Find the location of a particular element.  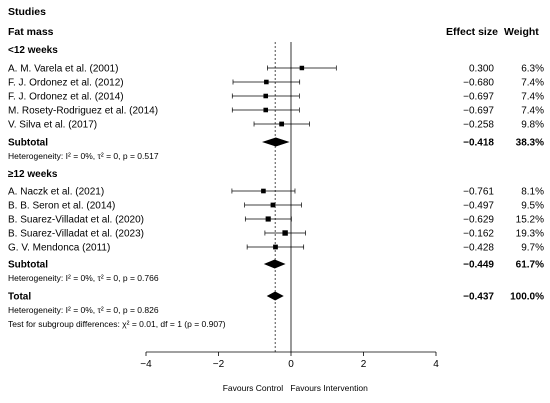

study-effect-0-2: −0.697 is located at coordinates (478, 97).